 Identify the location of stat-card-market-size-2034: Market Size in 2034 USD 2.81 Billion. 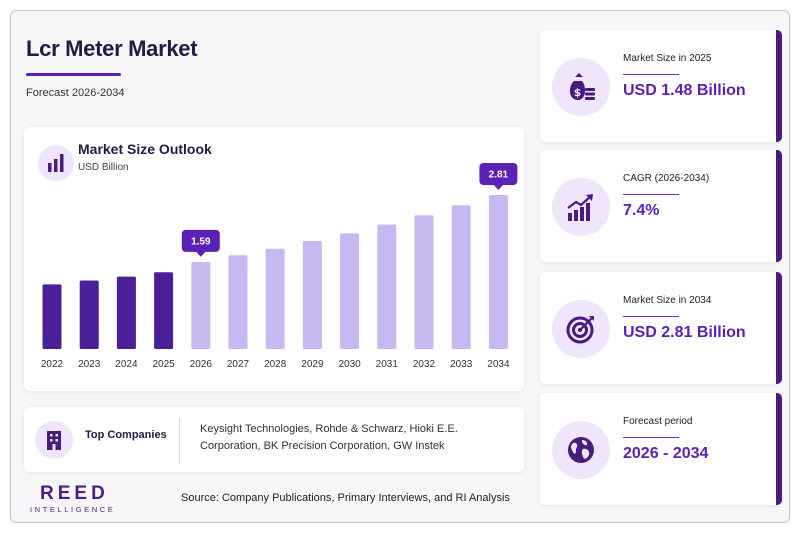
(661, 328).